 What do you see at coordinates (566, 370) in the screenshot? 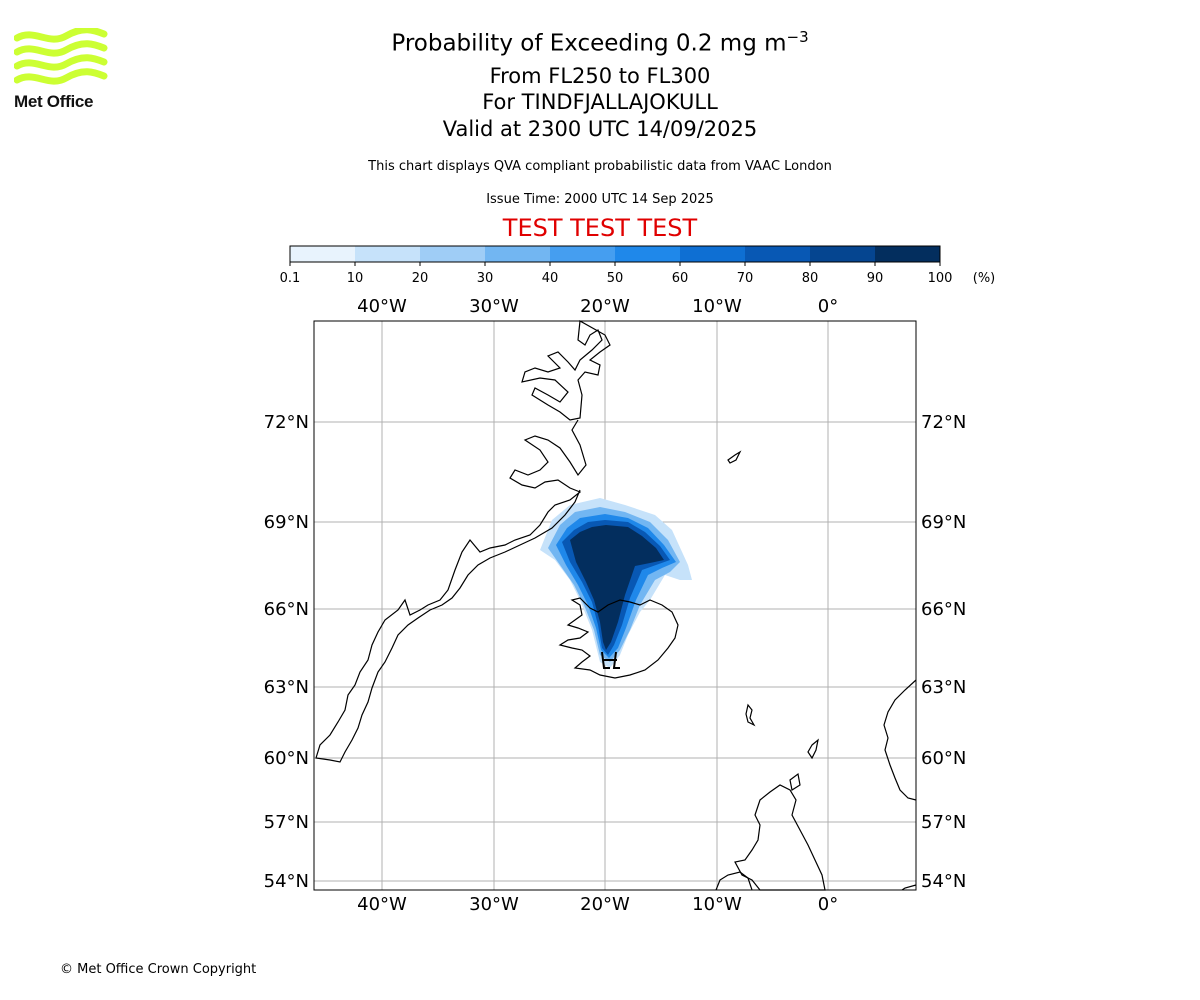
I see `coastline-greenland-east` at bounding box center [566, 370].